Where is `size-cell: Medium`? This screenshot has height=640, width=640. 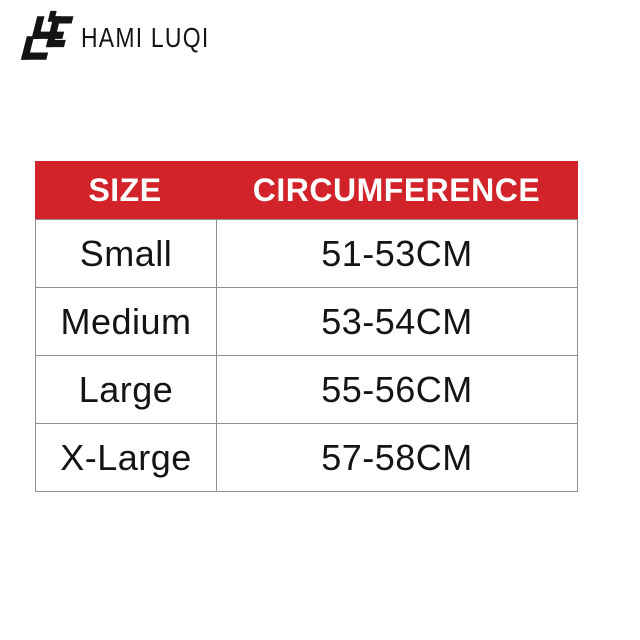 size-cell: Medium is located at coordinates (126, 321).